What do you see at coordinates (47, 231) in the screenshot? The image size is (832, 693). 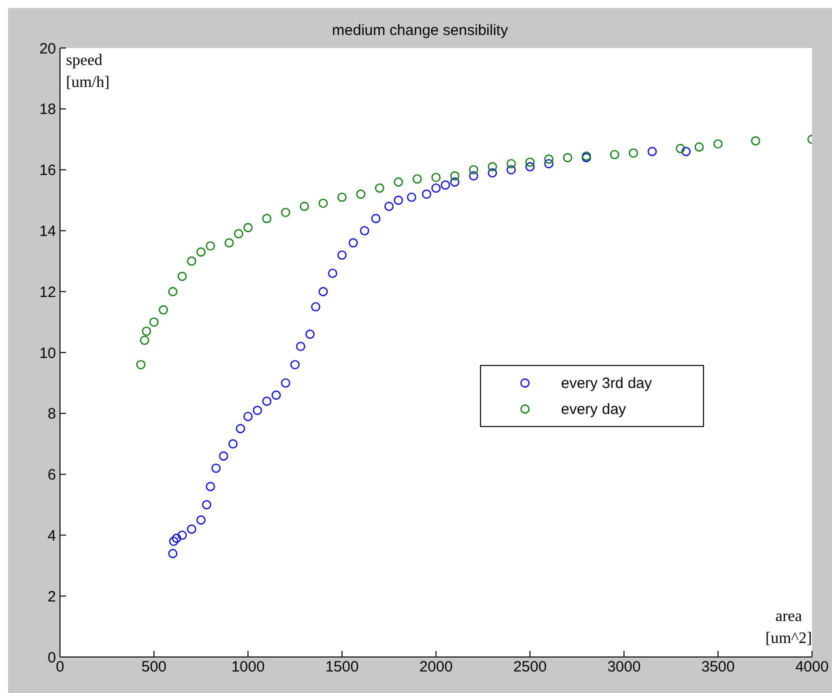 I see `y-tick-label: 14` at bounding box center [47, 231].